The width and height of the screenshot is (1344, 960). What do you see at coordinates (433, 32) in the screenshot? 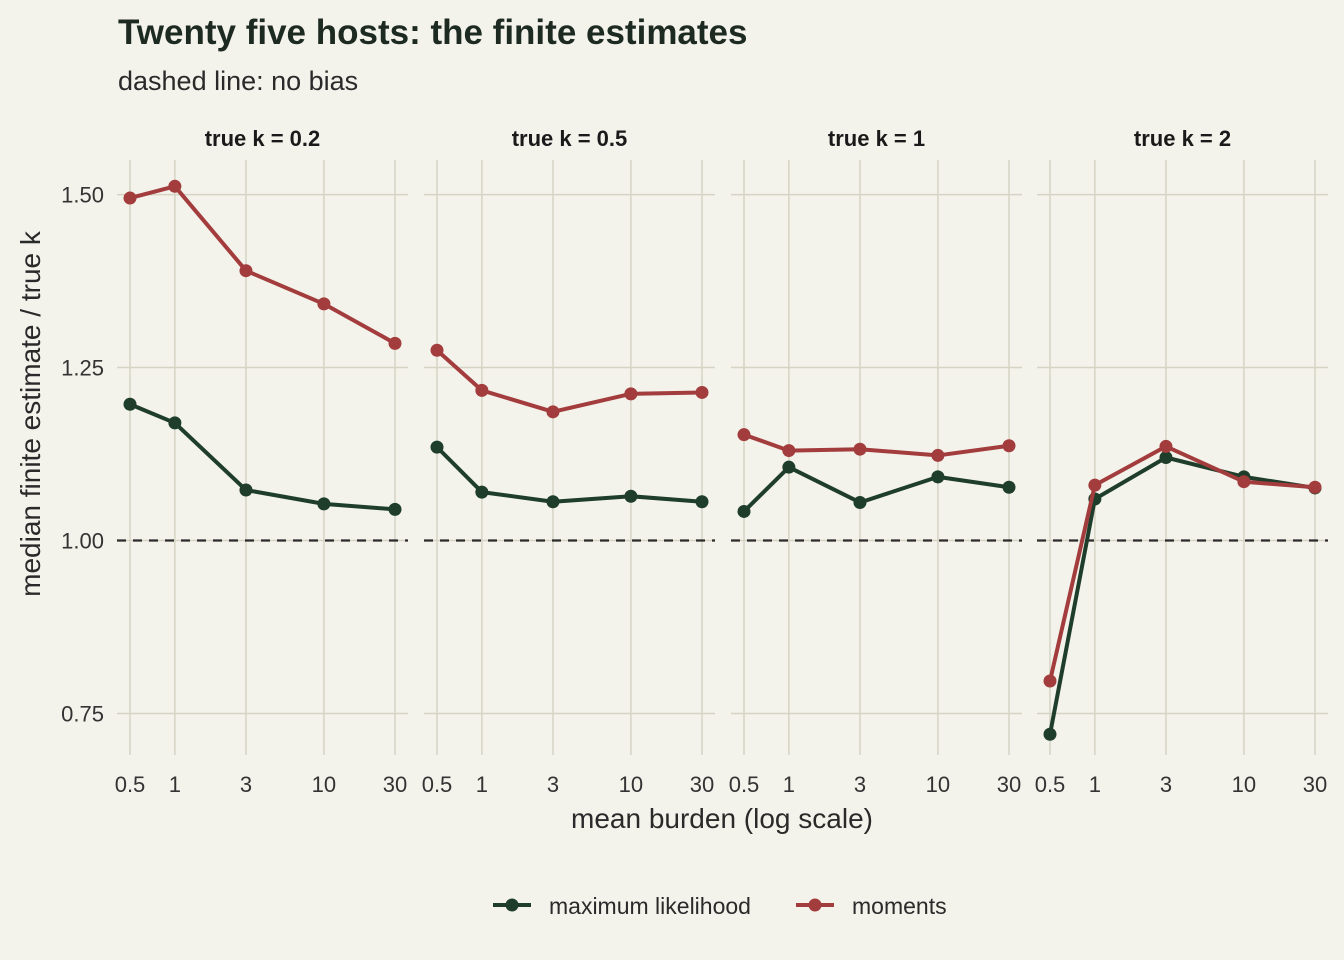
I see `chart-title: Twenty five hosts: the finite estimates` at bounding box center [433, 32].